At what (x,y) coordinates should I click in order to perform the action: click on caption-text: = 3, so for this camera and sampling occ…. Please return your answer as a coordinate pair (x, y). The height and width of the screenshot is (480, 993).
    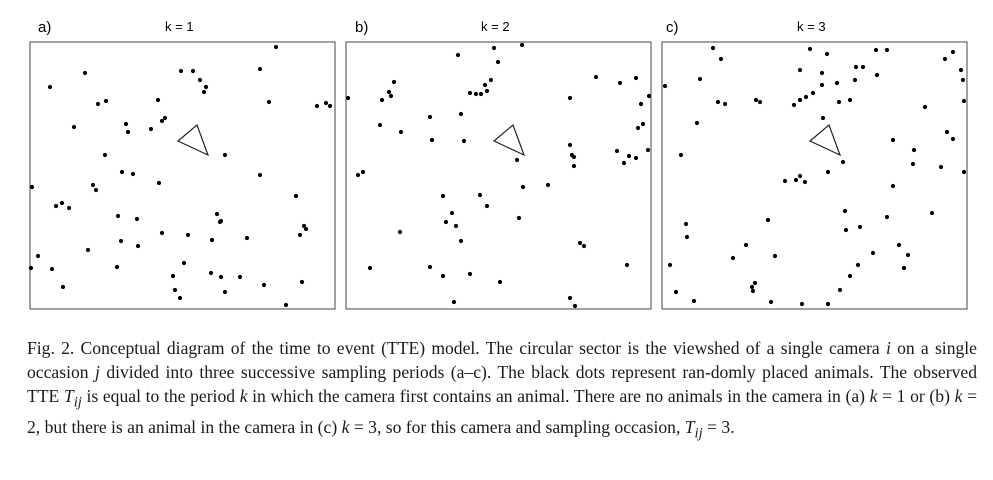
    Looking at the image, I should click on (517, 426).